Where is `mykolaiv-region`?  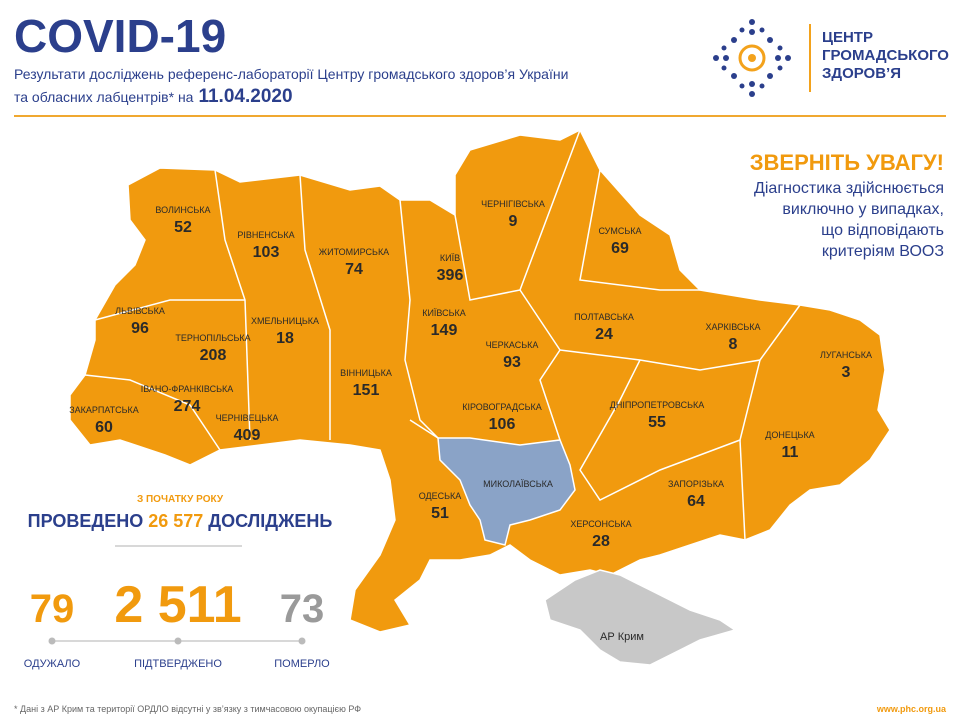
mykolaiv-region is located at coordinates (506, 491).